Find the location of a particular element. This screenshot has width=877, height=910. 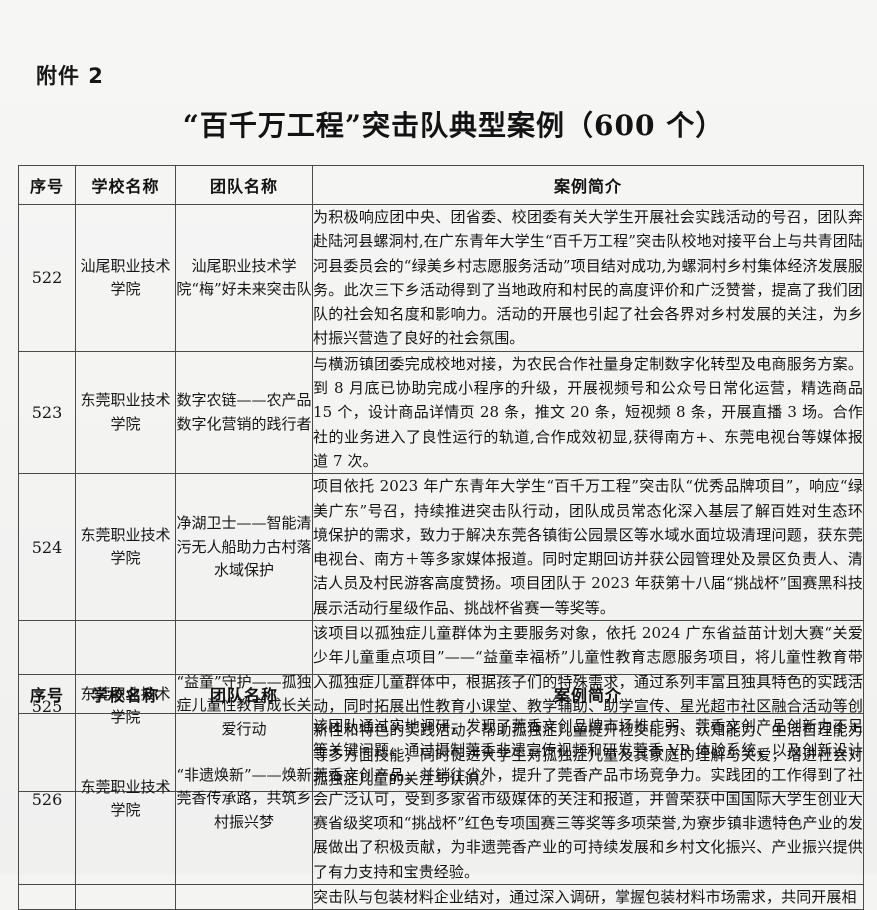

cell-team: 数字农链——农产品数字化营销的践行者 is located at coordinates (244, 412).